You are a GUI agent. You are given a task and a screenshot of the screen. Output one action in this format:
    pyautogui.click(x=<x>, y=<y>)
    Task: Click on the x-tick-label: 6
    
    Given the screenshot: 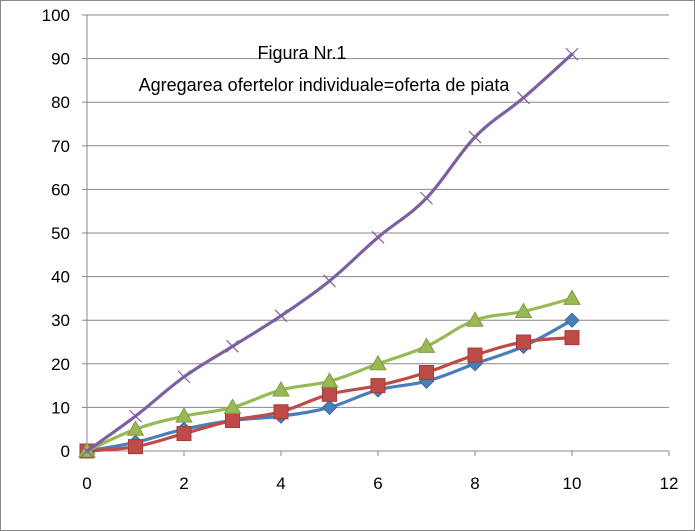 What is the action you would take?
    pyautogui.click(x=377, y=483)
    